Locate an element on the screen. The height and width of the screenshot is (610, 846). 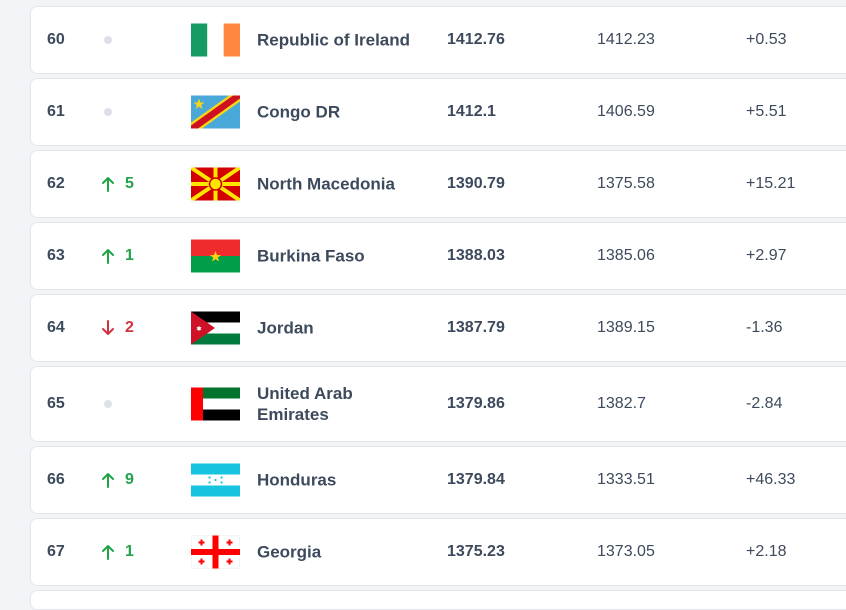
previous-points: 1382.7 is located at coordinates (621, 403).